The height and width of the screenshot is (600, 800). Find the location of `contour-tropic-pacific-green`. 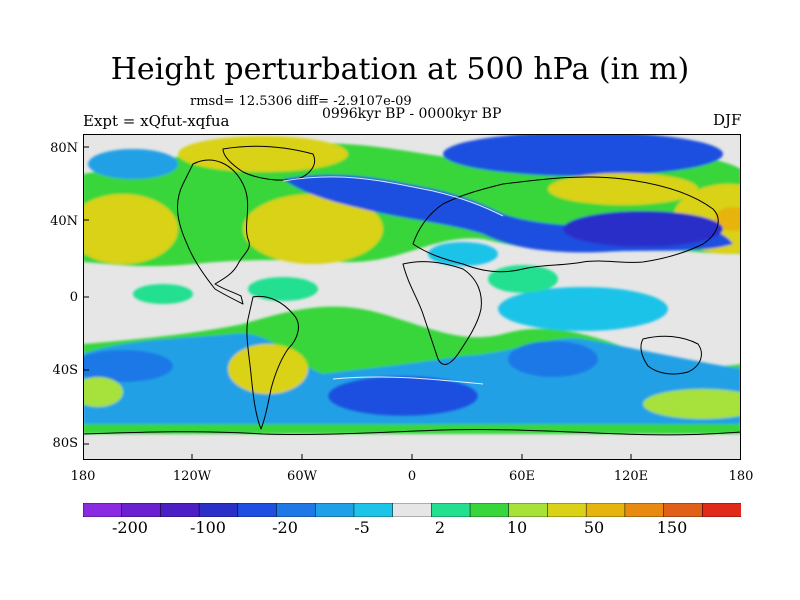

contour-tropic-pacific-green is located at coordinates (283, 289).